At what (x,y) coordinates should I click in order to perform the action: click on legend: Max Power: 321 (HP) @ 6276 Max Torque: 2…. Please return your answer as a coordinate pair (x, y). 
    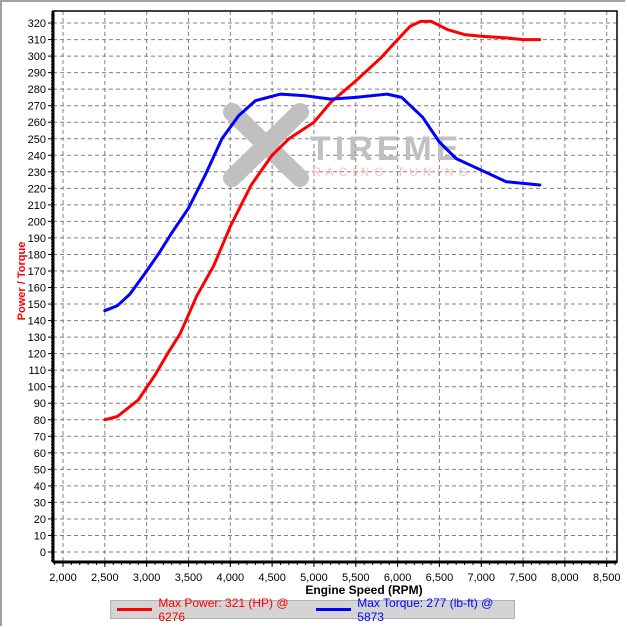
    Looking at the image, I should click on (312, 610).